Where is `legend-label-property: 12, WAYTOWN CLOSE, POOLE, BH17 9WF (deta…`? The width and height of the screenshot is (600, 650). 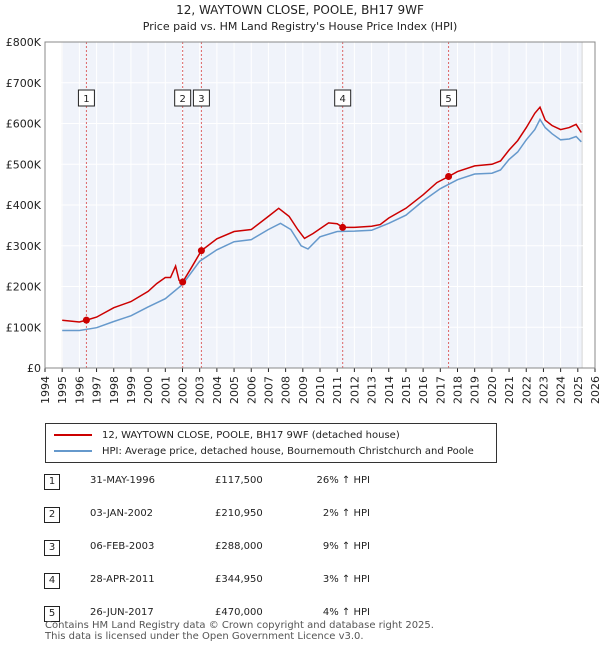 legend-label-property: 12, WAYTOWN CLOSE, POOLE, BH17 9WF (deta… is located at coordinates (251, 435).